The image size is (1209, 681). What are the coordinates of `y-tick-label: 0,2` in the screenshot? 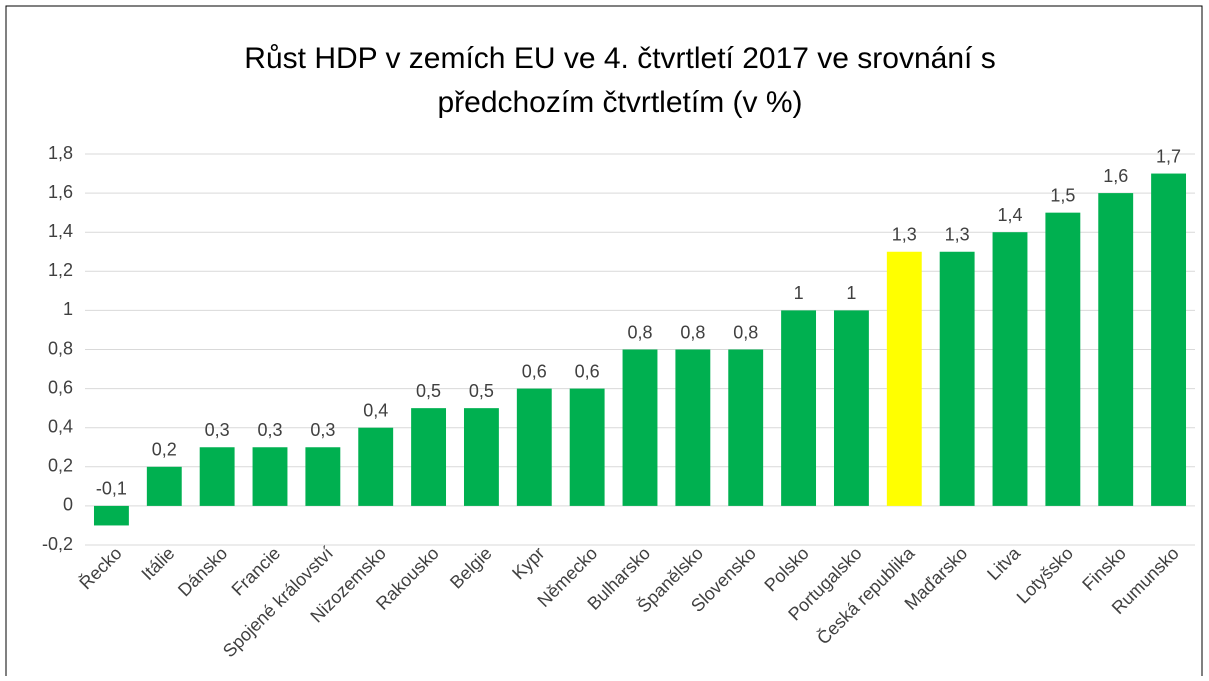 It's located at (60, 466).